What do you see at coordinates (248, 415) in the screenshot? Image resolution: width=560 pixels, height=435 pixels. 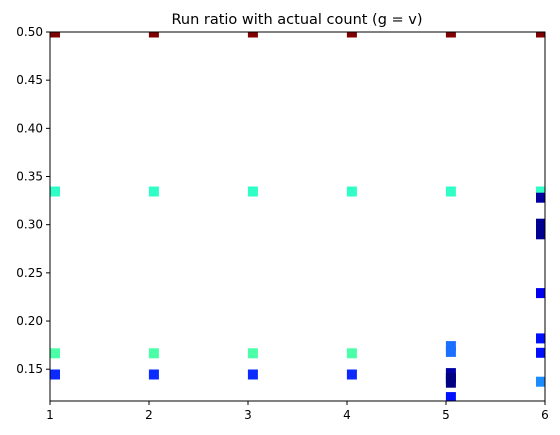 I see `x-tick-label-2: 3` at bounding box center [248, 415].